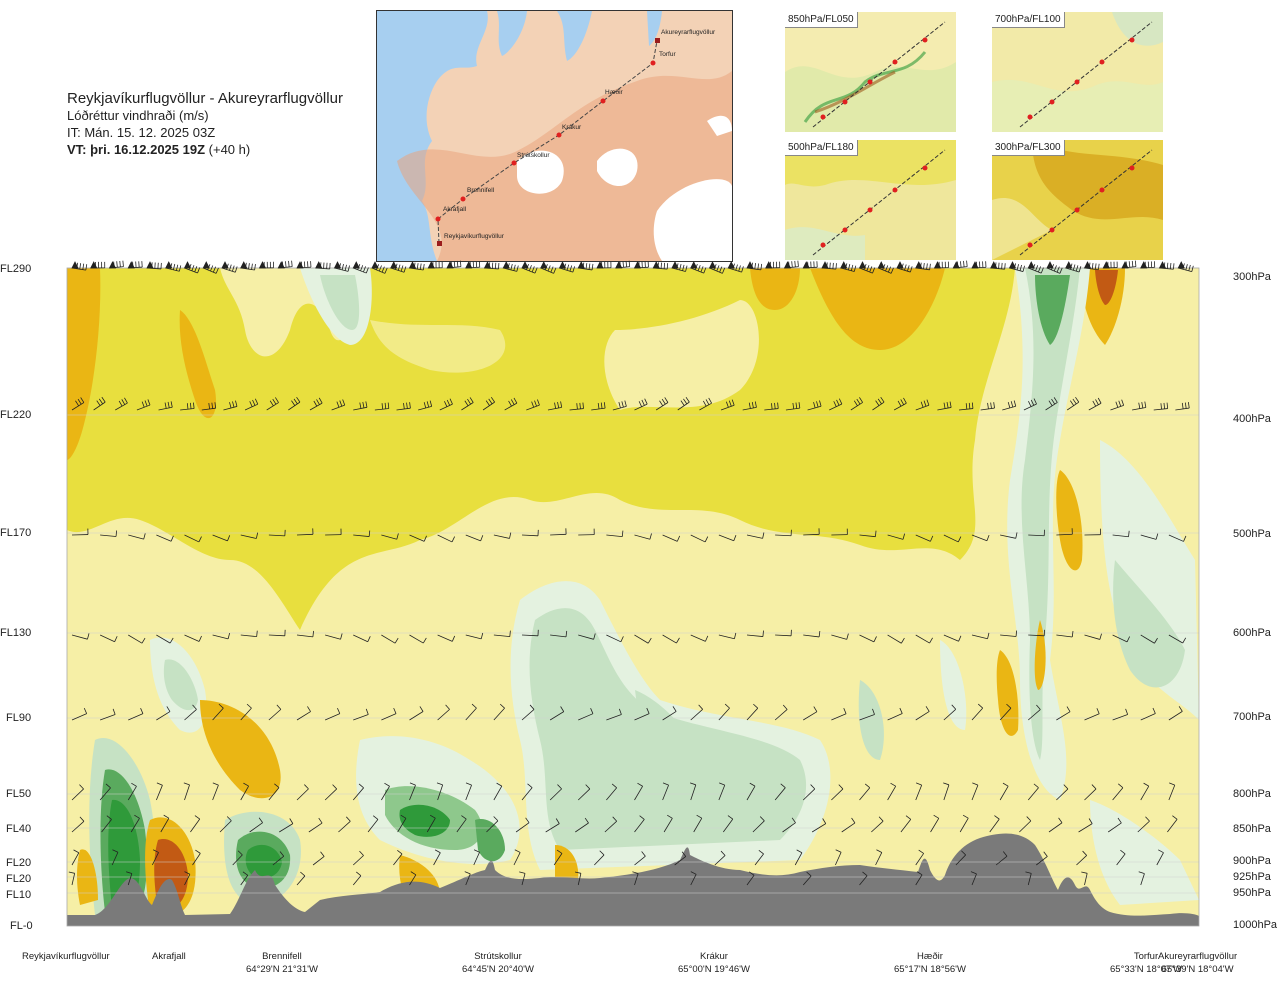 Image resolution: width=1280 pixels, height=981 pixels. What do you see at coordinates (84, 364) in the screenshot?
I see `zone-orange-left` at bounding box center [84, 364].